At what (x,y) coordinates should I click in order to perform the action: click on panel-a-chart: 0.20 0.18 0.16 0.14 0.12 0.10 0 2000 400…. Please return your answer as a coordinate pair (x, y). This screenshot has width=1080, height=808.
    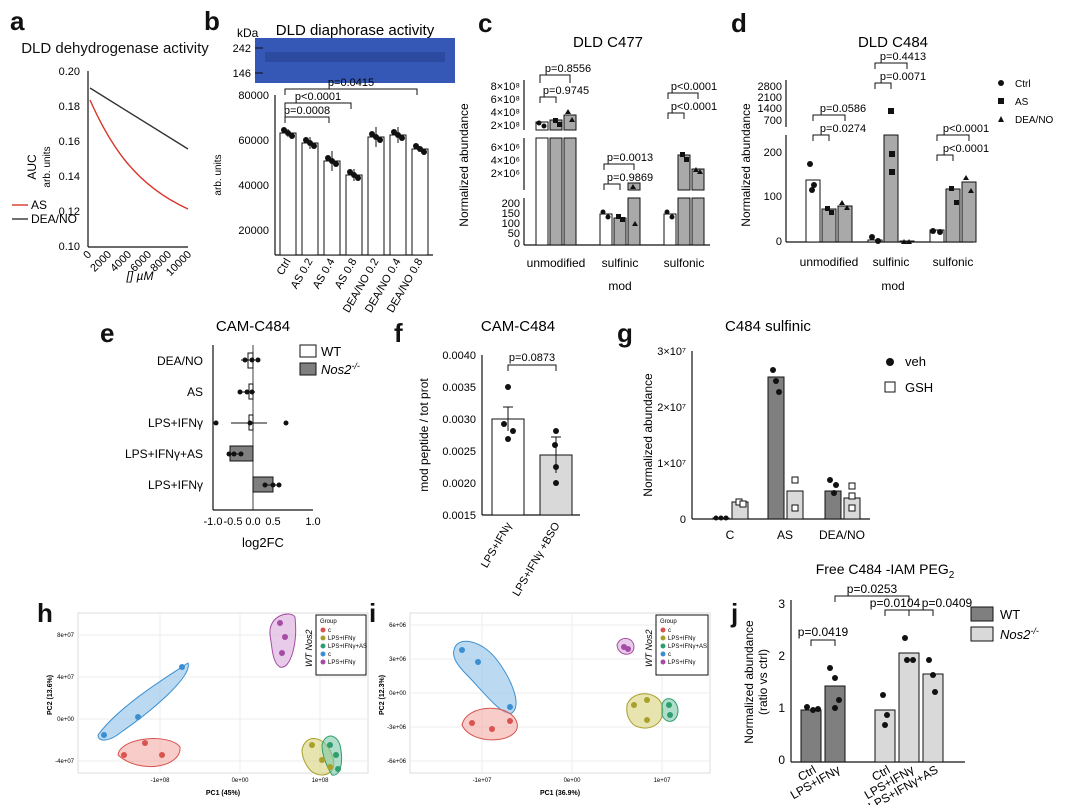
    Looking at the image, I should click on (103, 174).